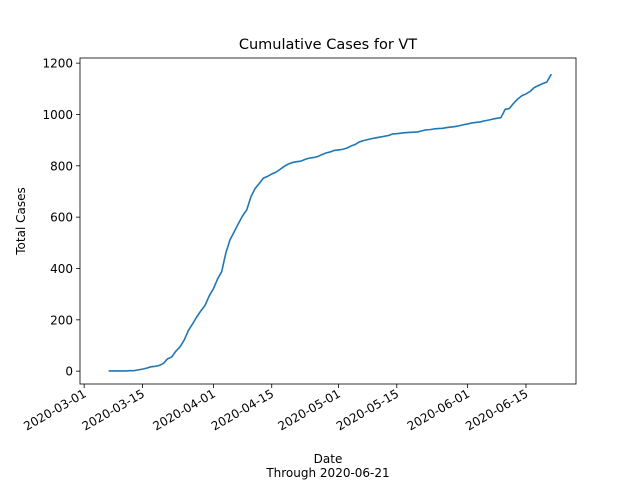 This screenshot has width=640, height=480. I want to click on y-tick-label: 1000, so click(57, 115).